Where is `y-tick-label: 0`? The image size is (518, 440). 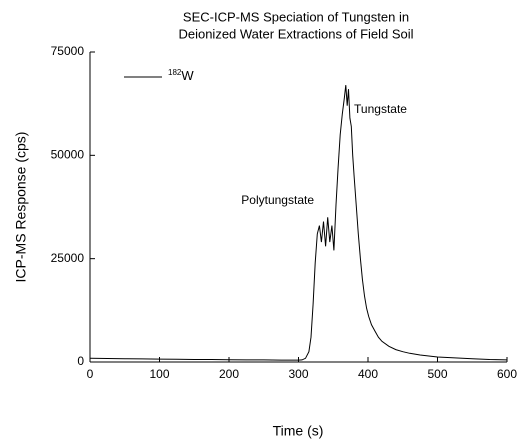 y-tick-label: 0 is located at coordinates (80, 361).